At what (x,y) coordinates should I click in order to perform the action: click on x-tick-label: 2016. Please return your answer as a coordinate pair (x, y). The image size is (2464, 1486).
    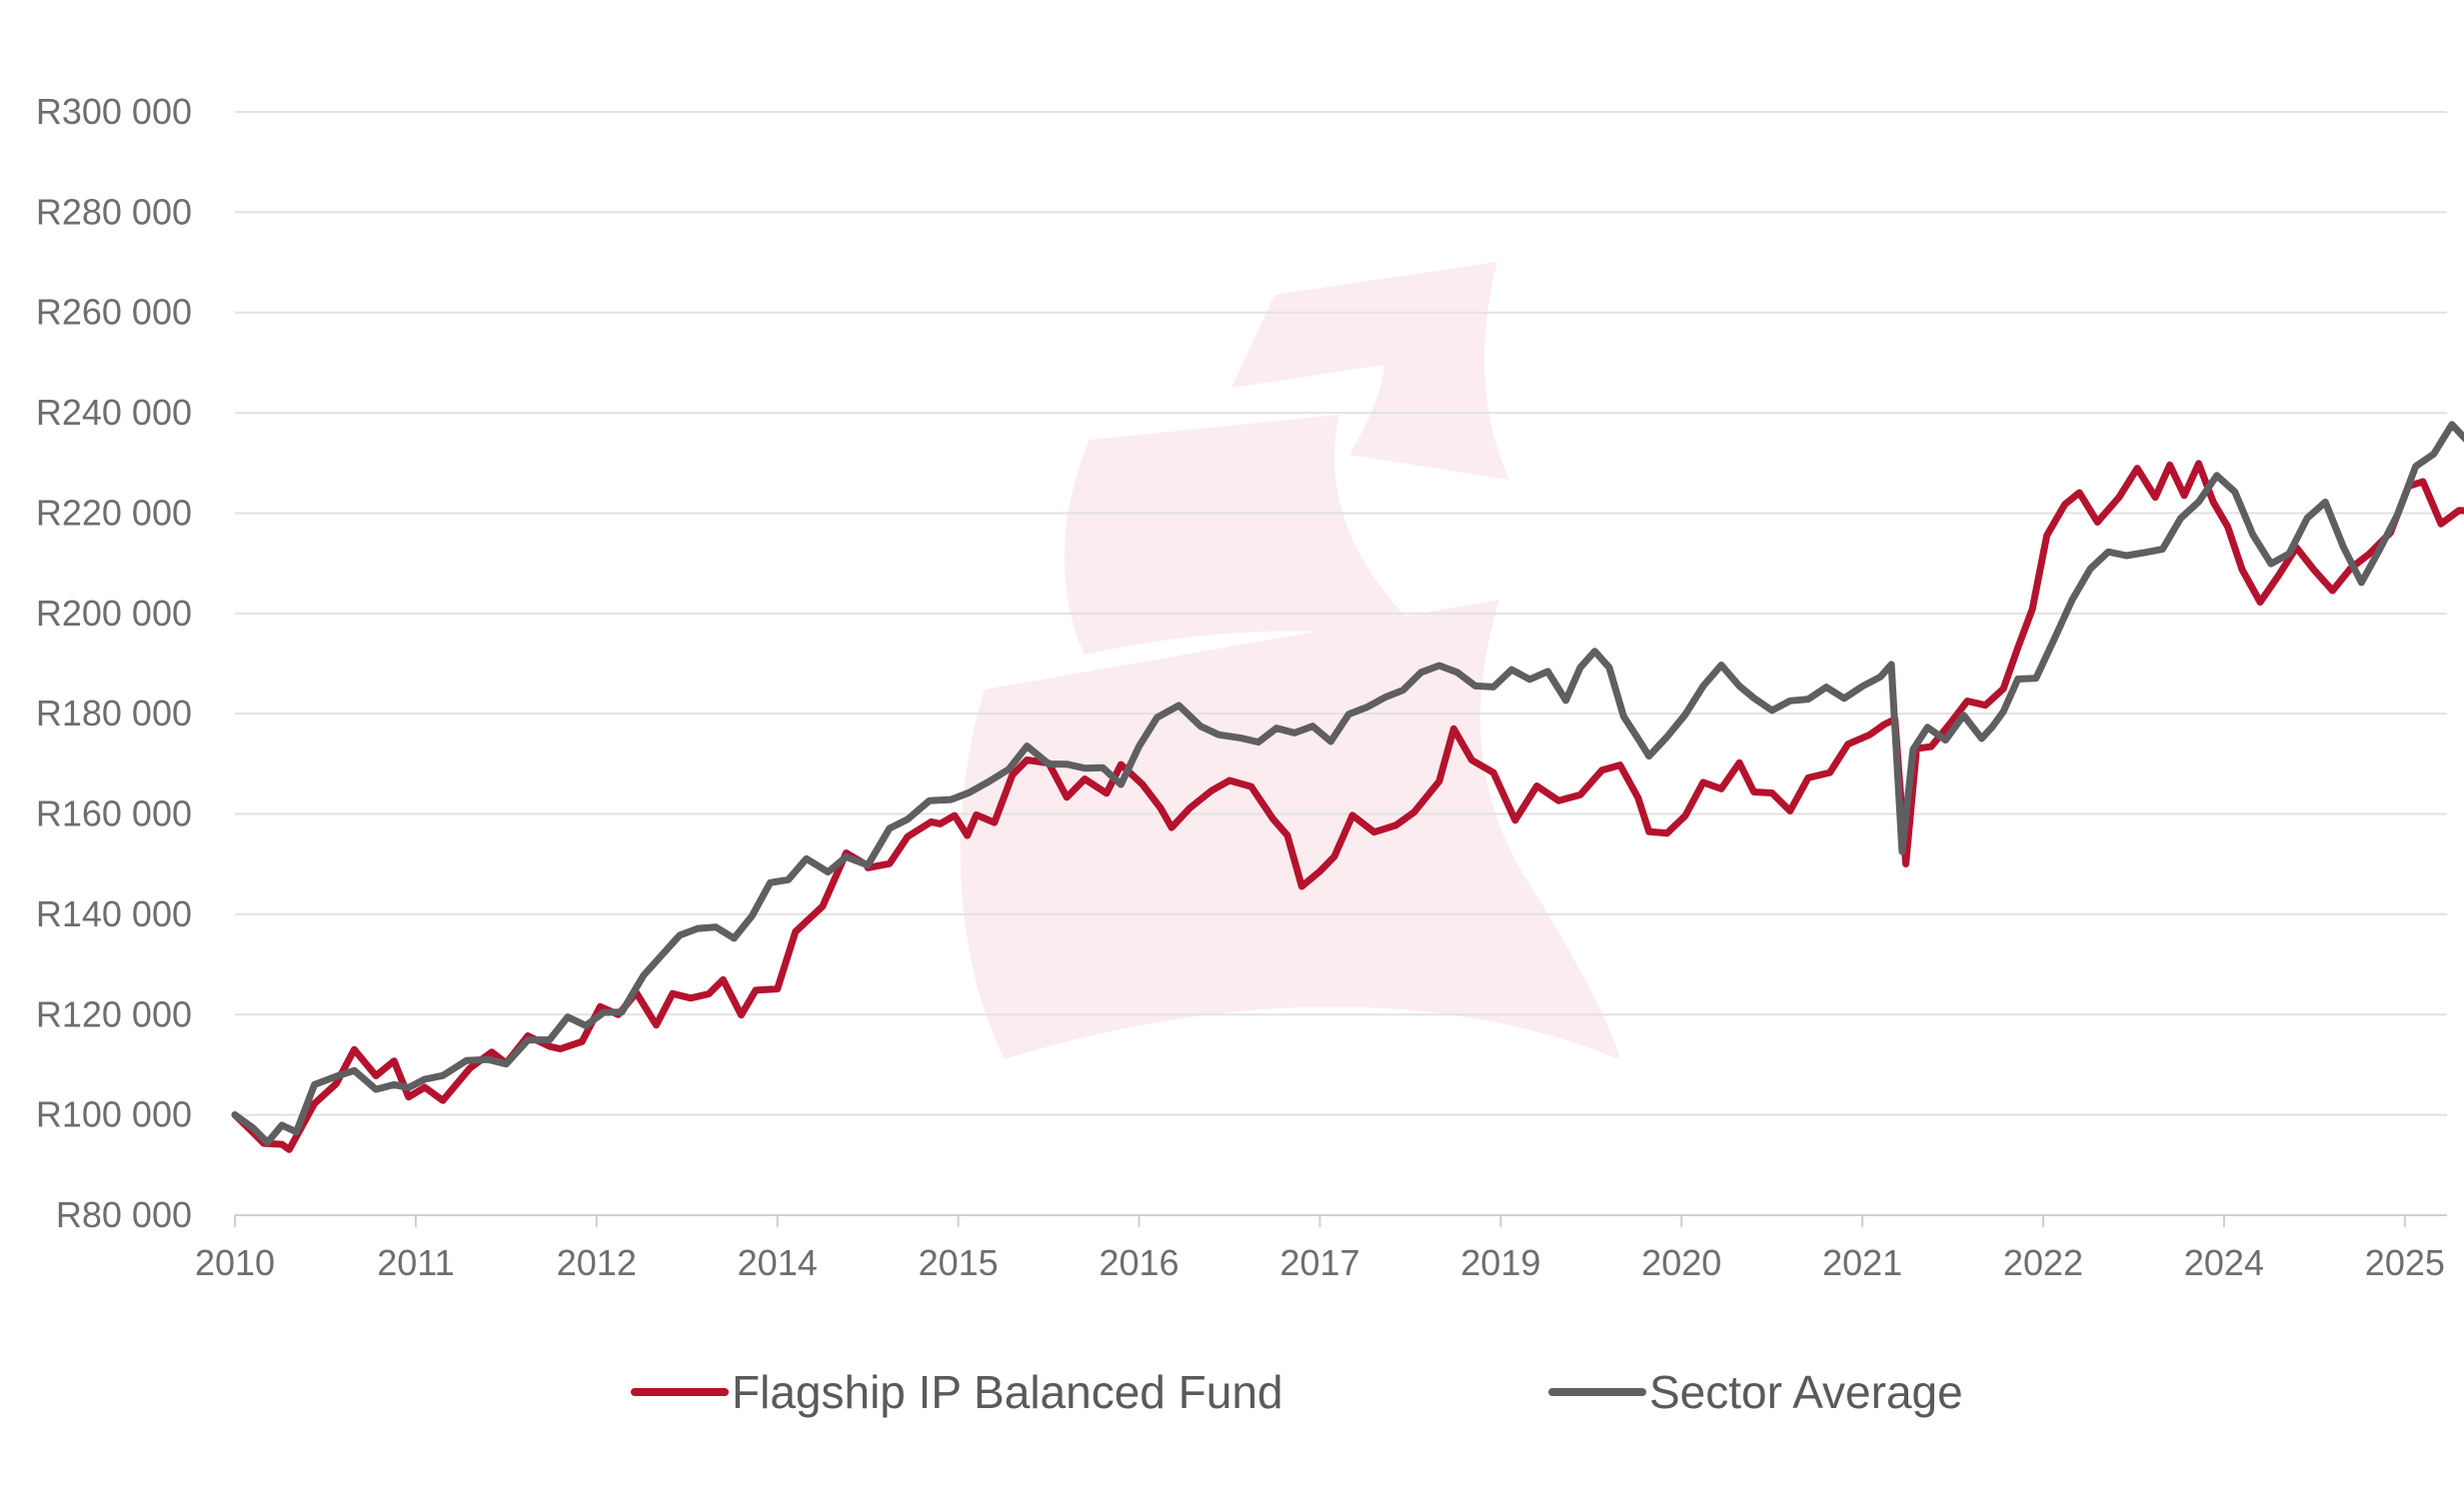
    Looking at the image, I should click on (1139, 1262).